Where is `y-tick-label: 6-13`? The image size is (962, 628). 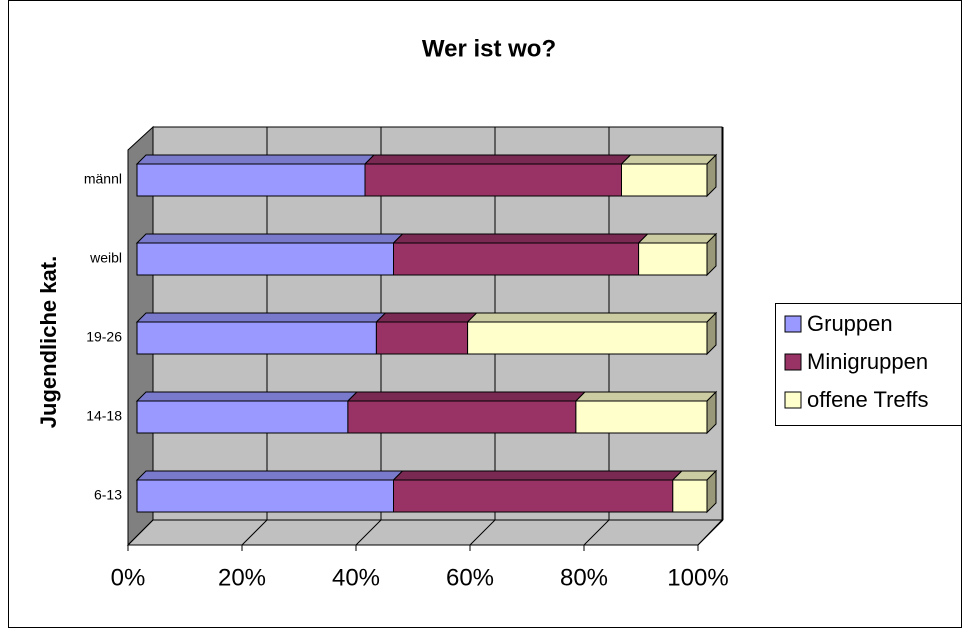 y-tick-label: 6-13 is located at coordinates (108, 495).